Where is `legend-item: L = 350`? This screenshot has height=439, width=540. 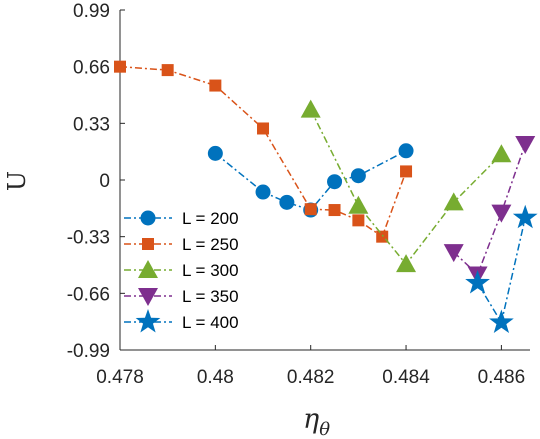 legend-item: L = 350 is located at coordinates (181, 296).